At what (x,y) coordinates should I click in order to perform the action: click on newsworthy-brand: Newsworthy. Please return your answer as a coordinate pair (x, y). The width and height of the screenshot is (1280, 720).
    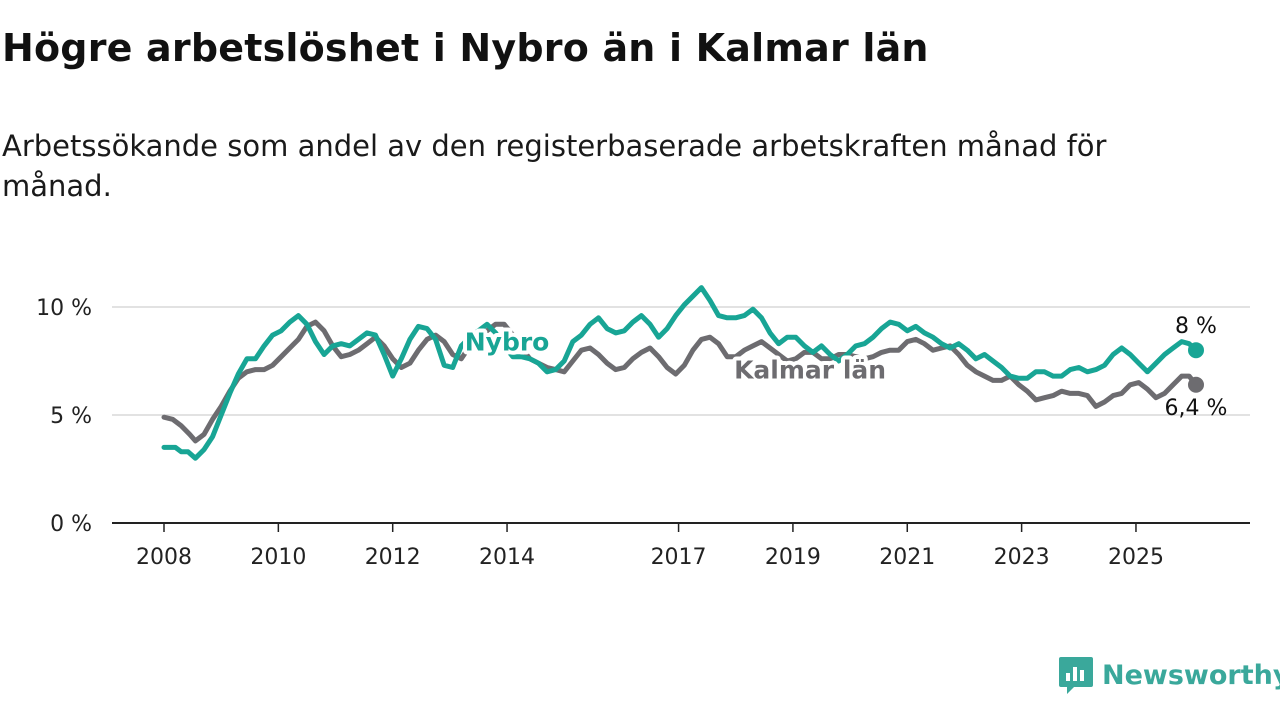
    Looking at the image, I should click on (1169, 675).